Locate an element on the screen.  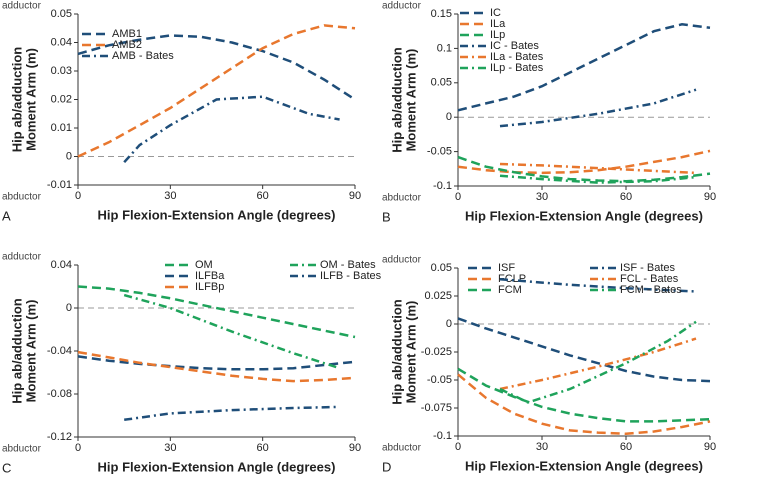
legend-label: ILFBa is located at coordinates (210, 276).